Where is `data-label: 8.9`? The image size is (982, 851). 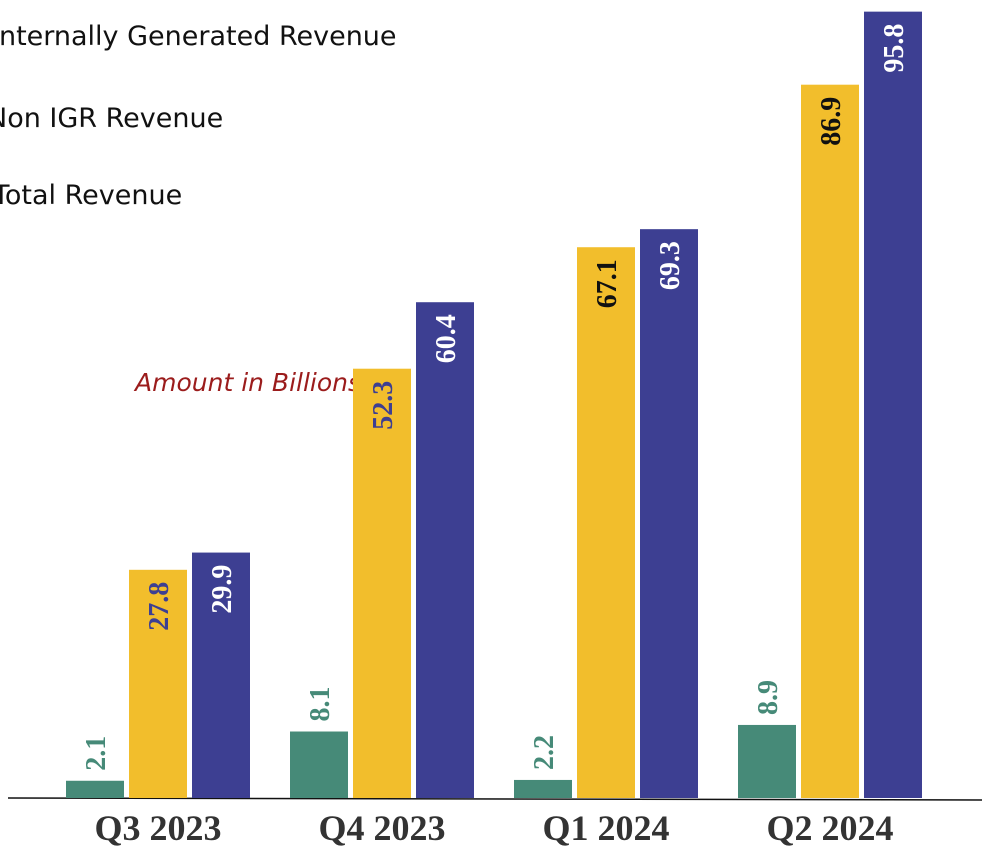 data-label: 8.9 is located at coordinates (768, 697).